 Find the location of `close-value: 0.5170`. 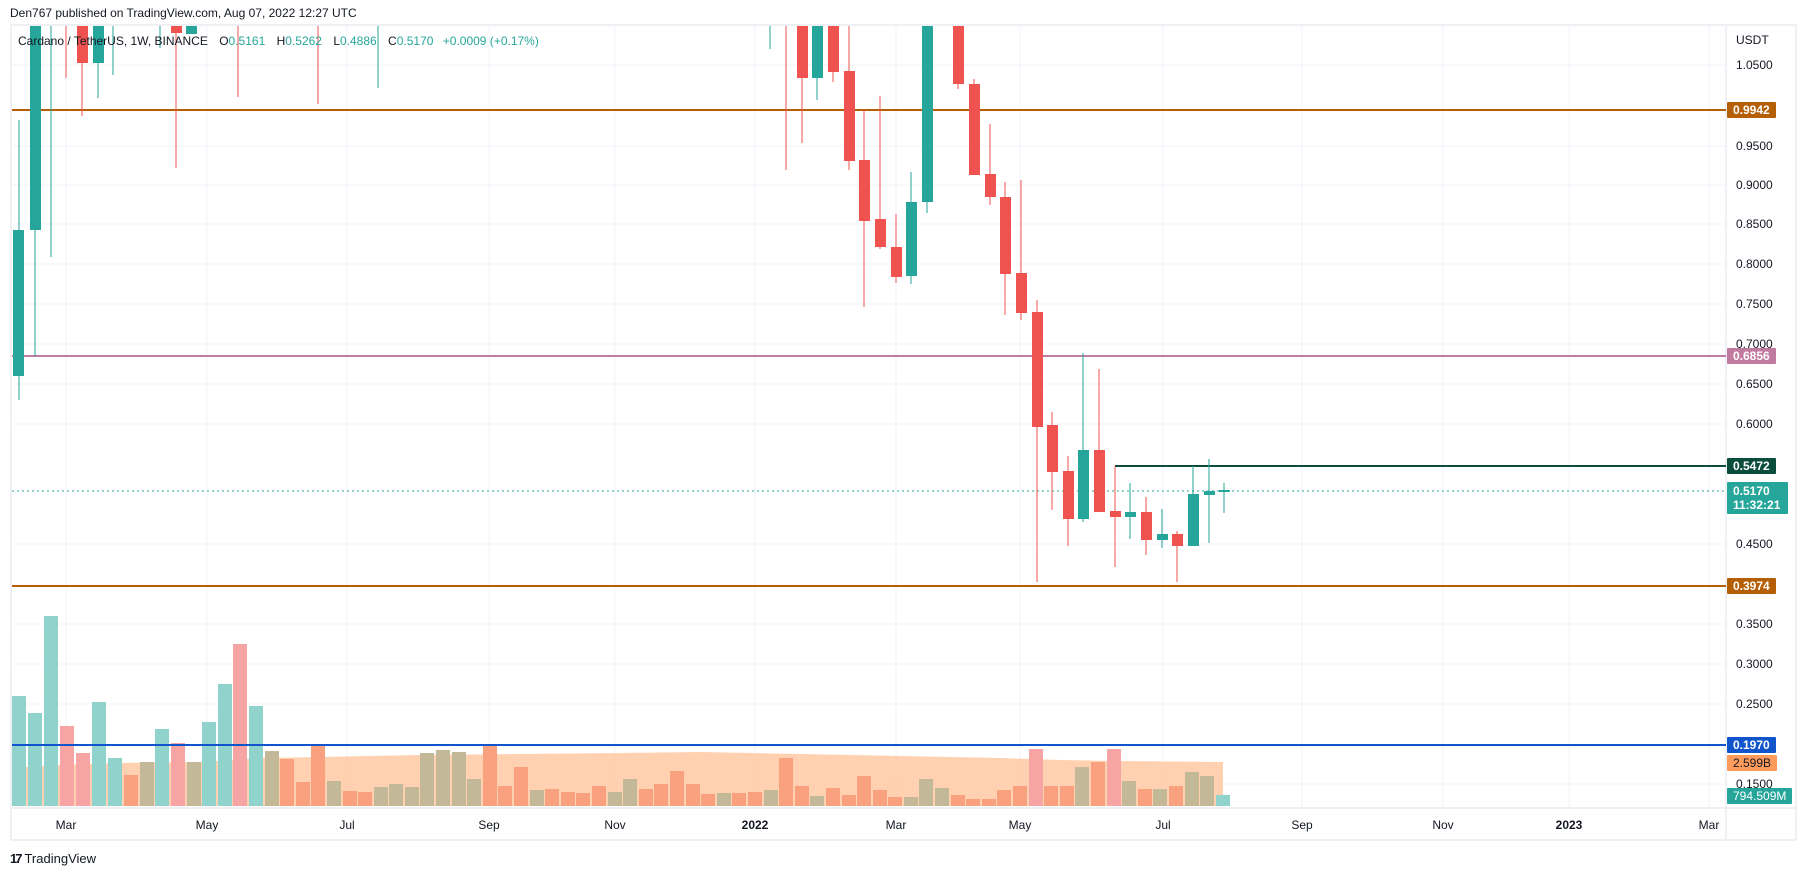

close-value: 0.5170 is located at coordinates (415, 41).